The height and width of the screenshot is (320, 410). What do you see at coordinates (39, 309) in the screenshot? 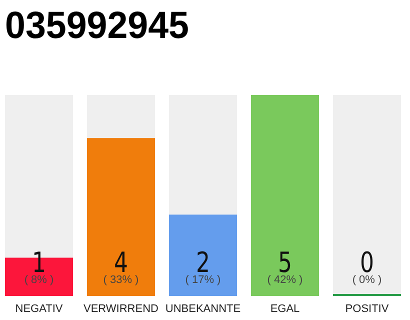
I see `x-tick-label: NEGATIV` at bounding box center [39, 309].